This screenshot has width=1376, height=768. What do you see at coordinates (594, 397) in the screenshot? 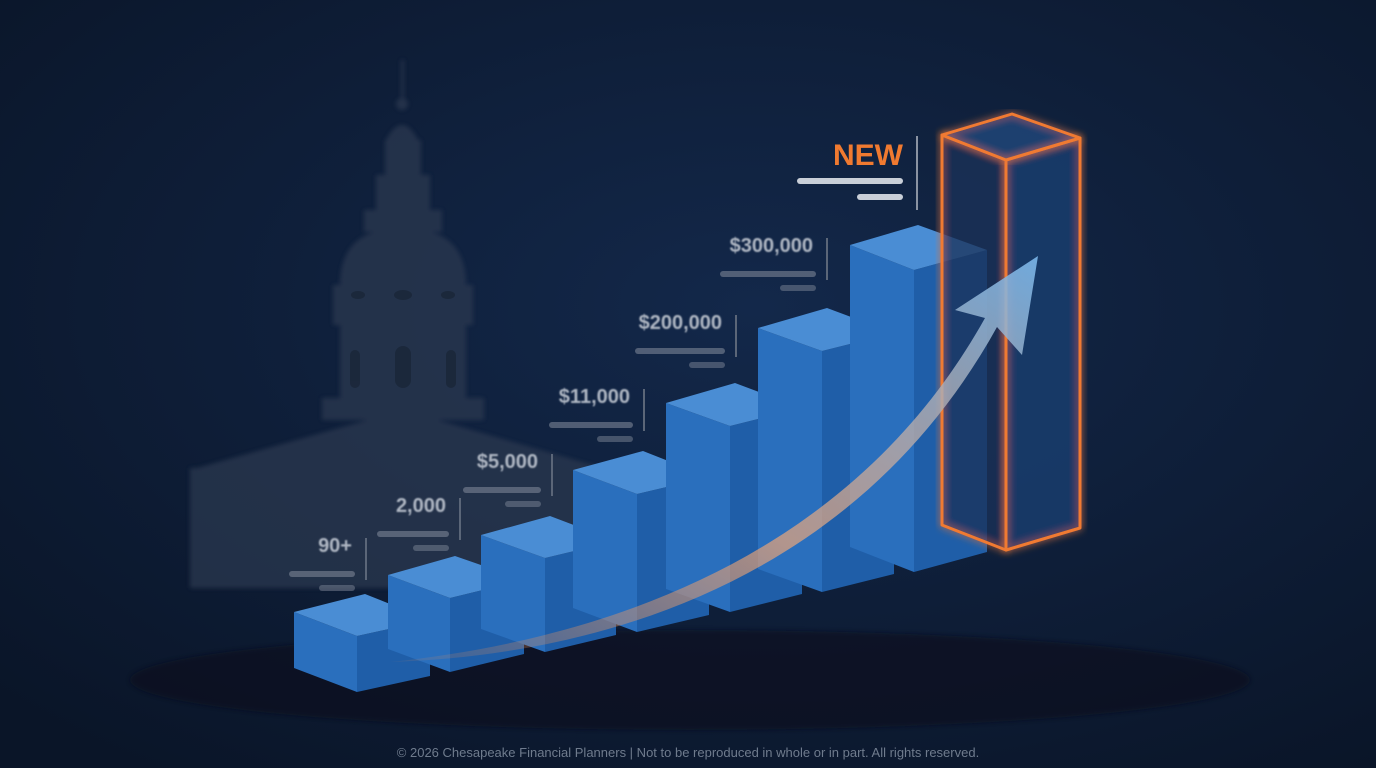
I see `value-label: $11,000` at bounding box center [594, 397].